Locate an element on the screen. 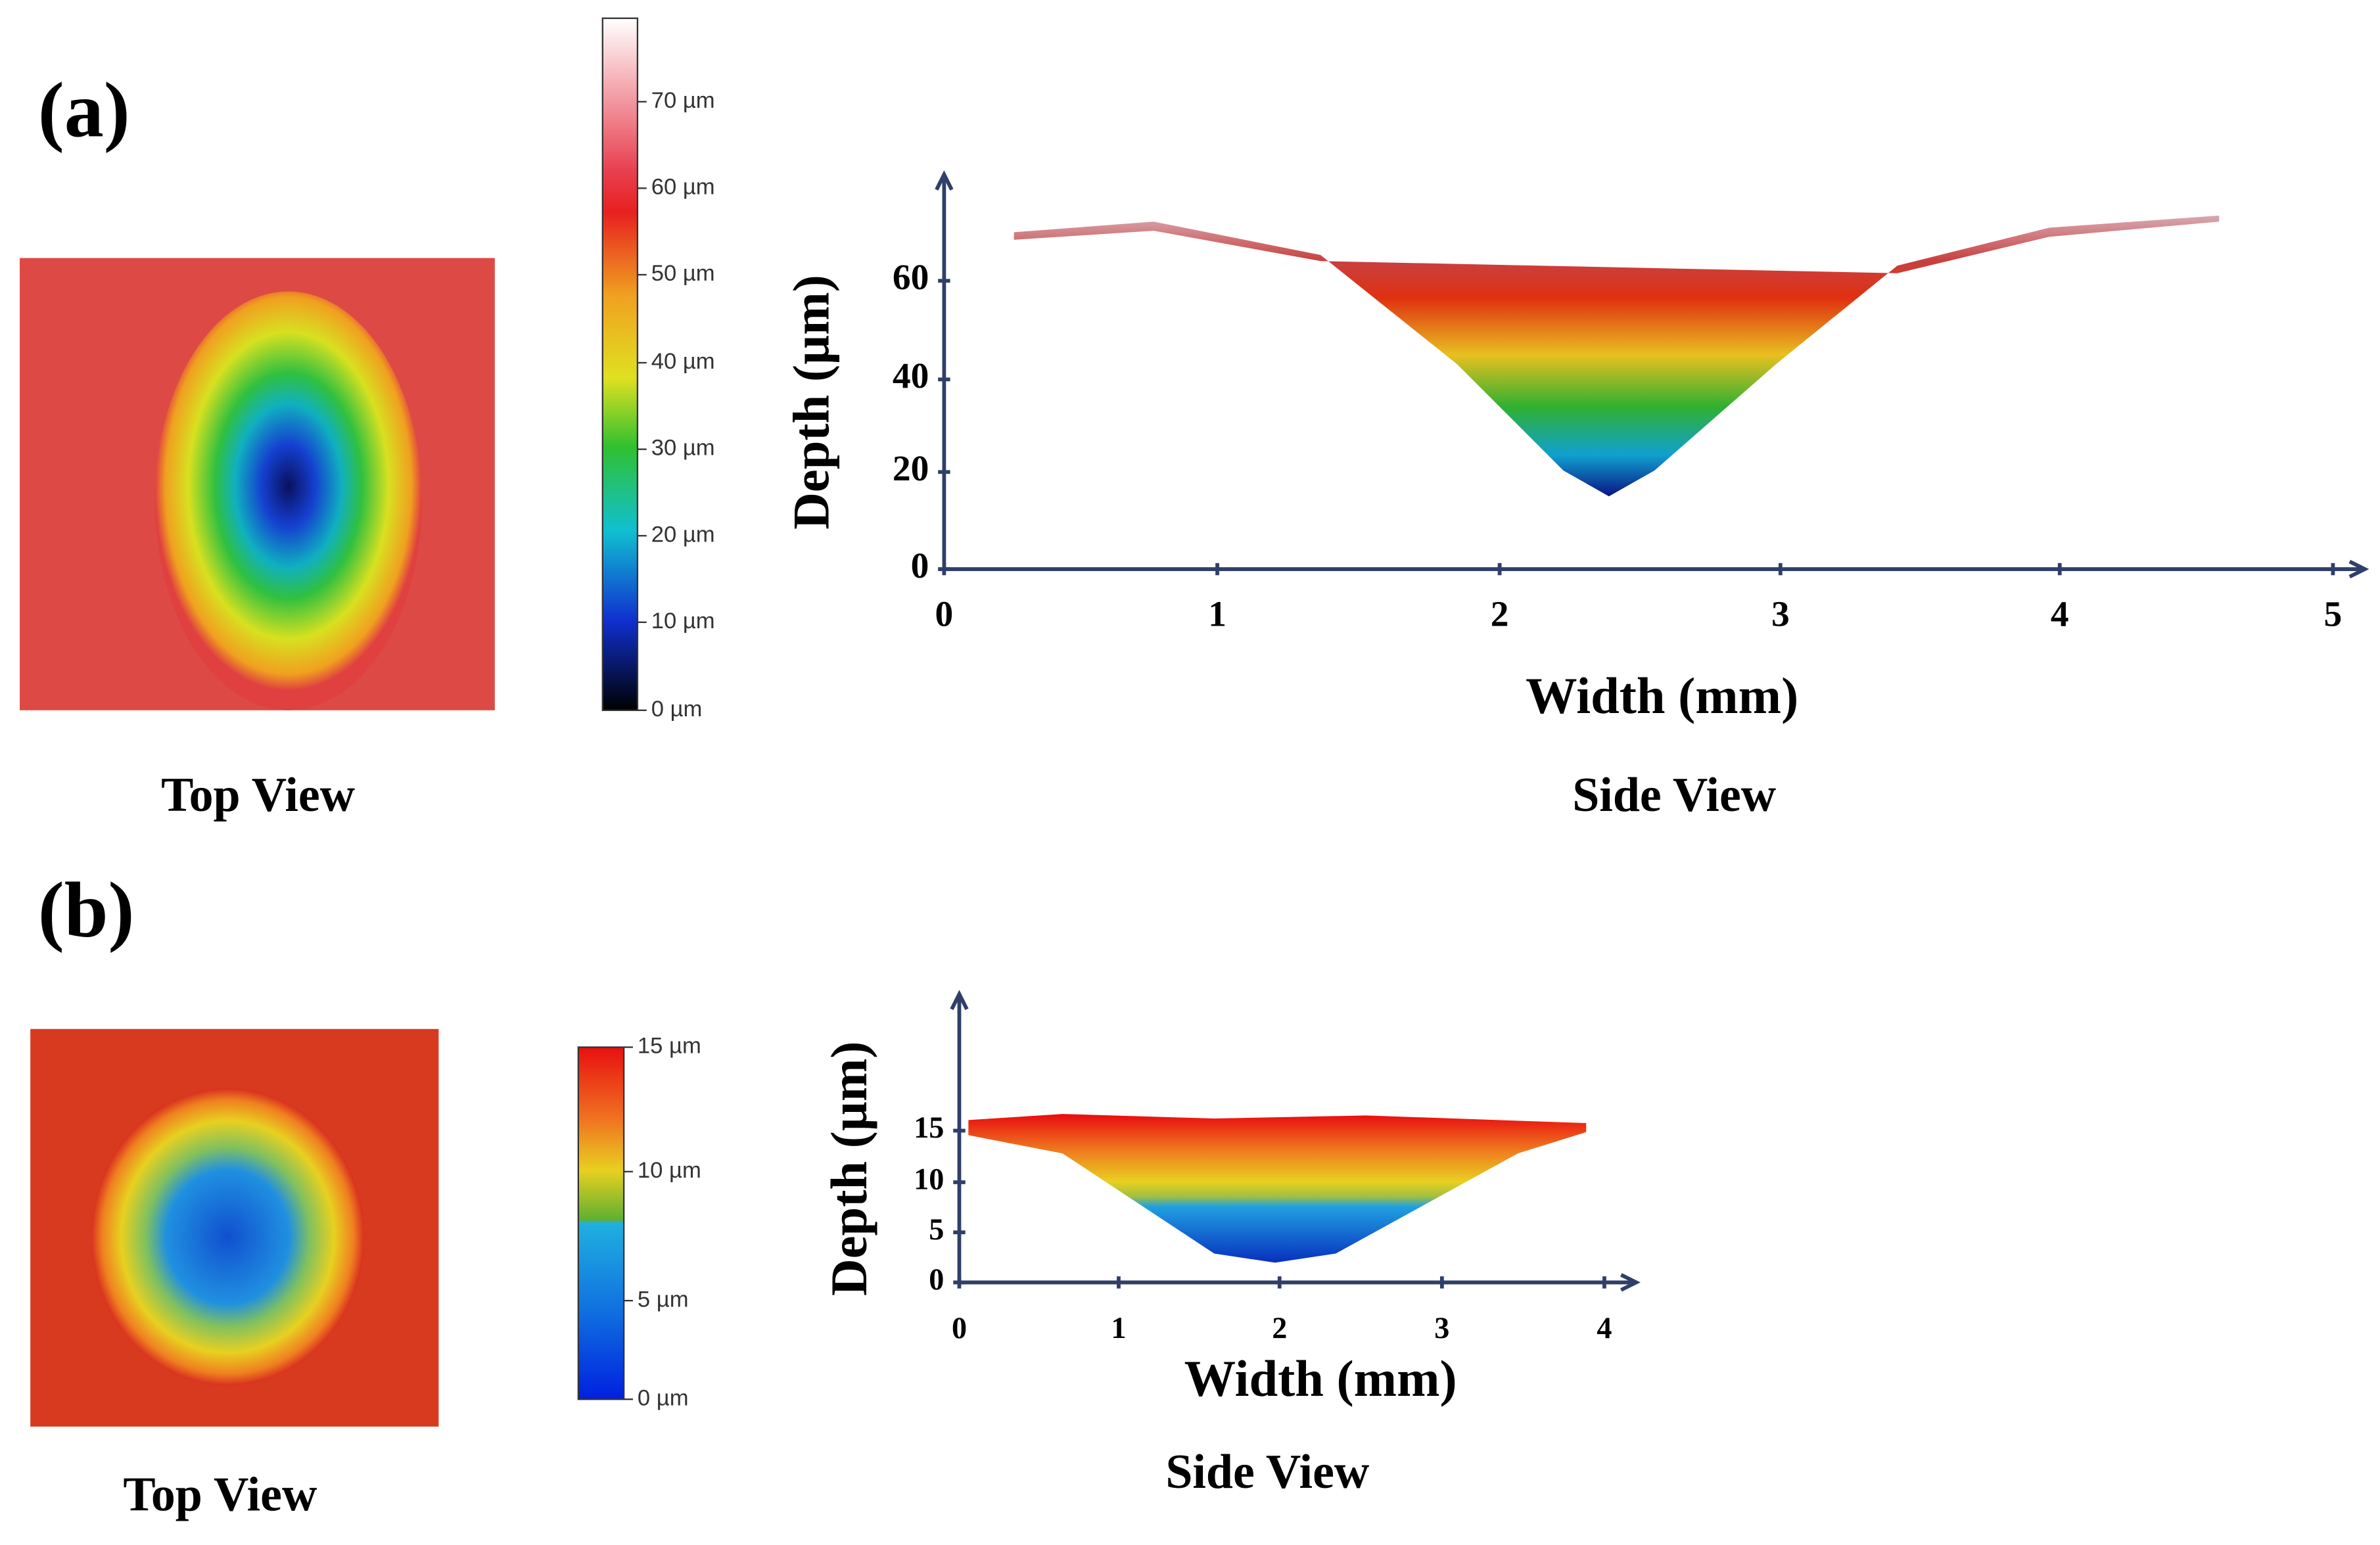 This screenshot has height=1545, width=2380. colorbar-tick-label: 15 µm is located at coordinates (669, 1046).